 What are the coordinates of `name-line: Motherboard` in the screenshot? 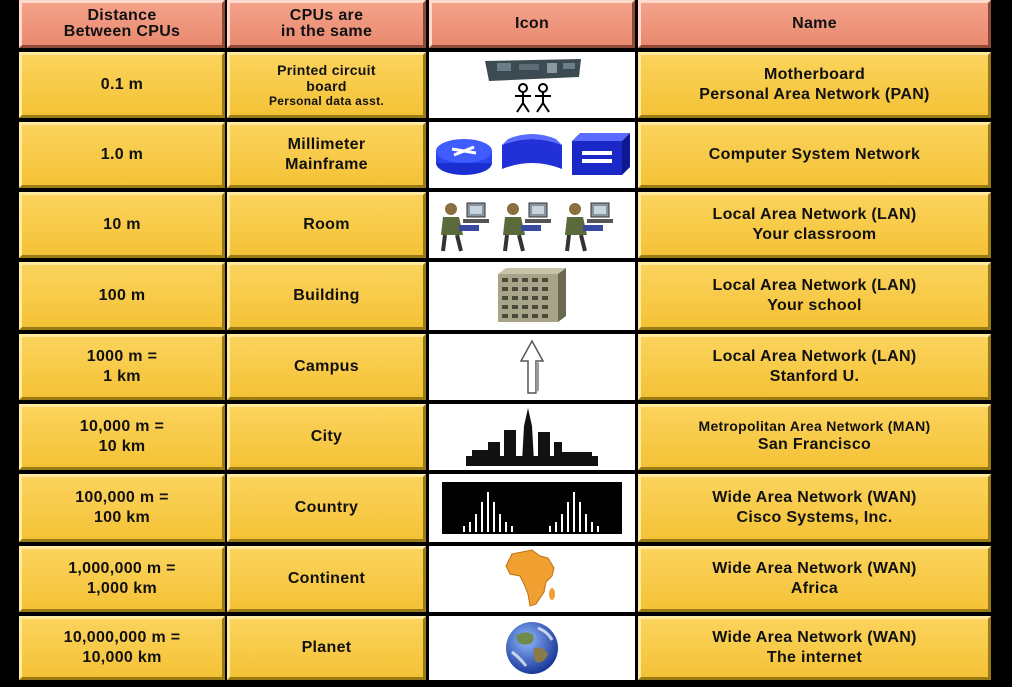 It's located at (814, 74).